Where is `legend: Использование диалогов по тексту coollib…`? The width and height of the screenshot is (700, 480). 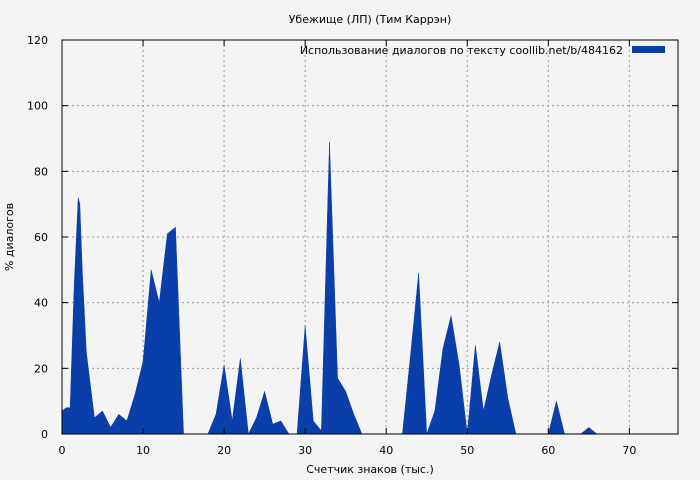 legend: Использование диалогов по тексту coollib… is located at coordinates (482, 50).